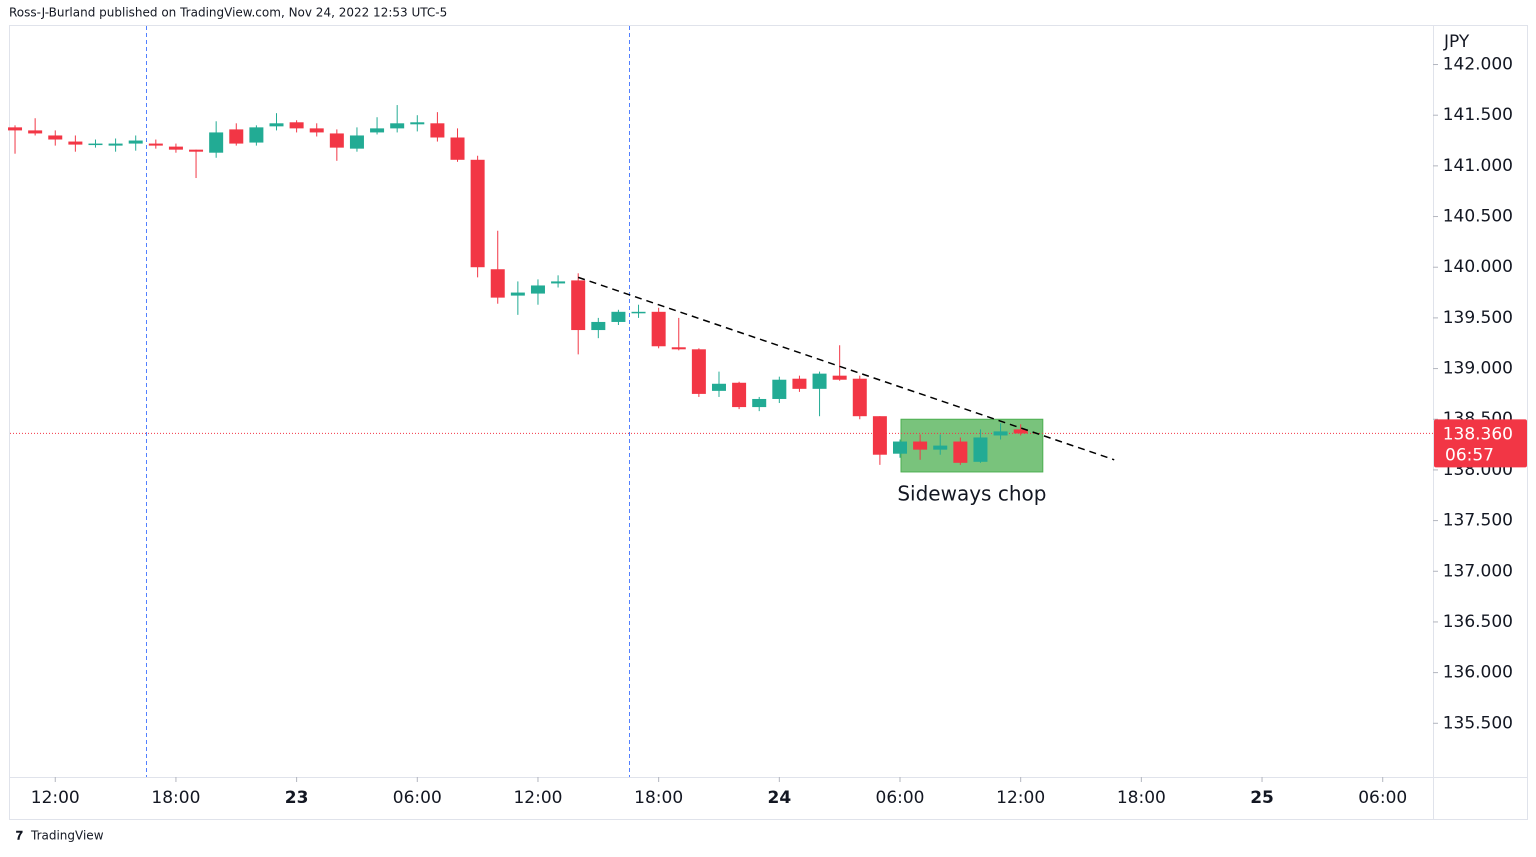  Describe the element at coordinates (1478, 217) in the screenshot. I see `y-tick-label: 140.500` at that location.